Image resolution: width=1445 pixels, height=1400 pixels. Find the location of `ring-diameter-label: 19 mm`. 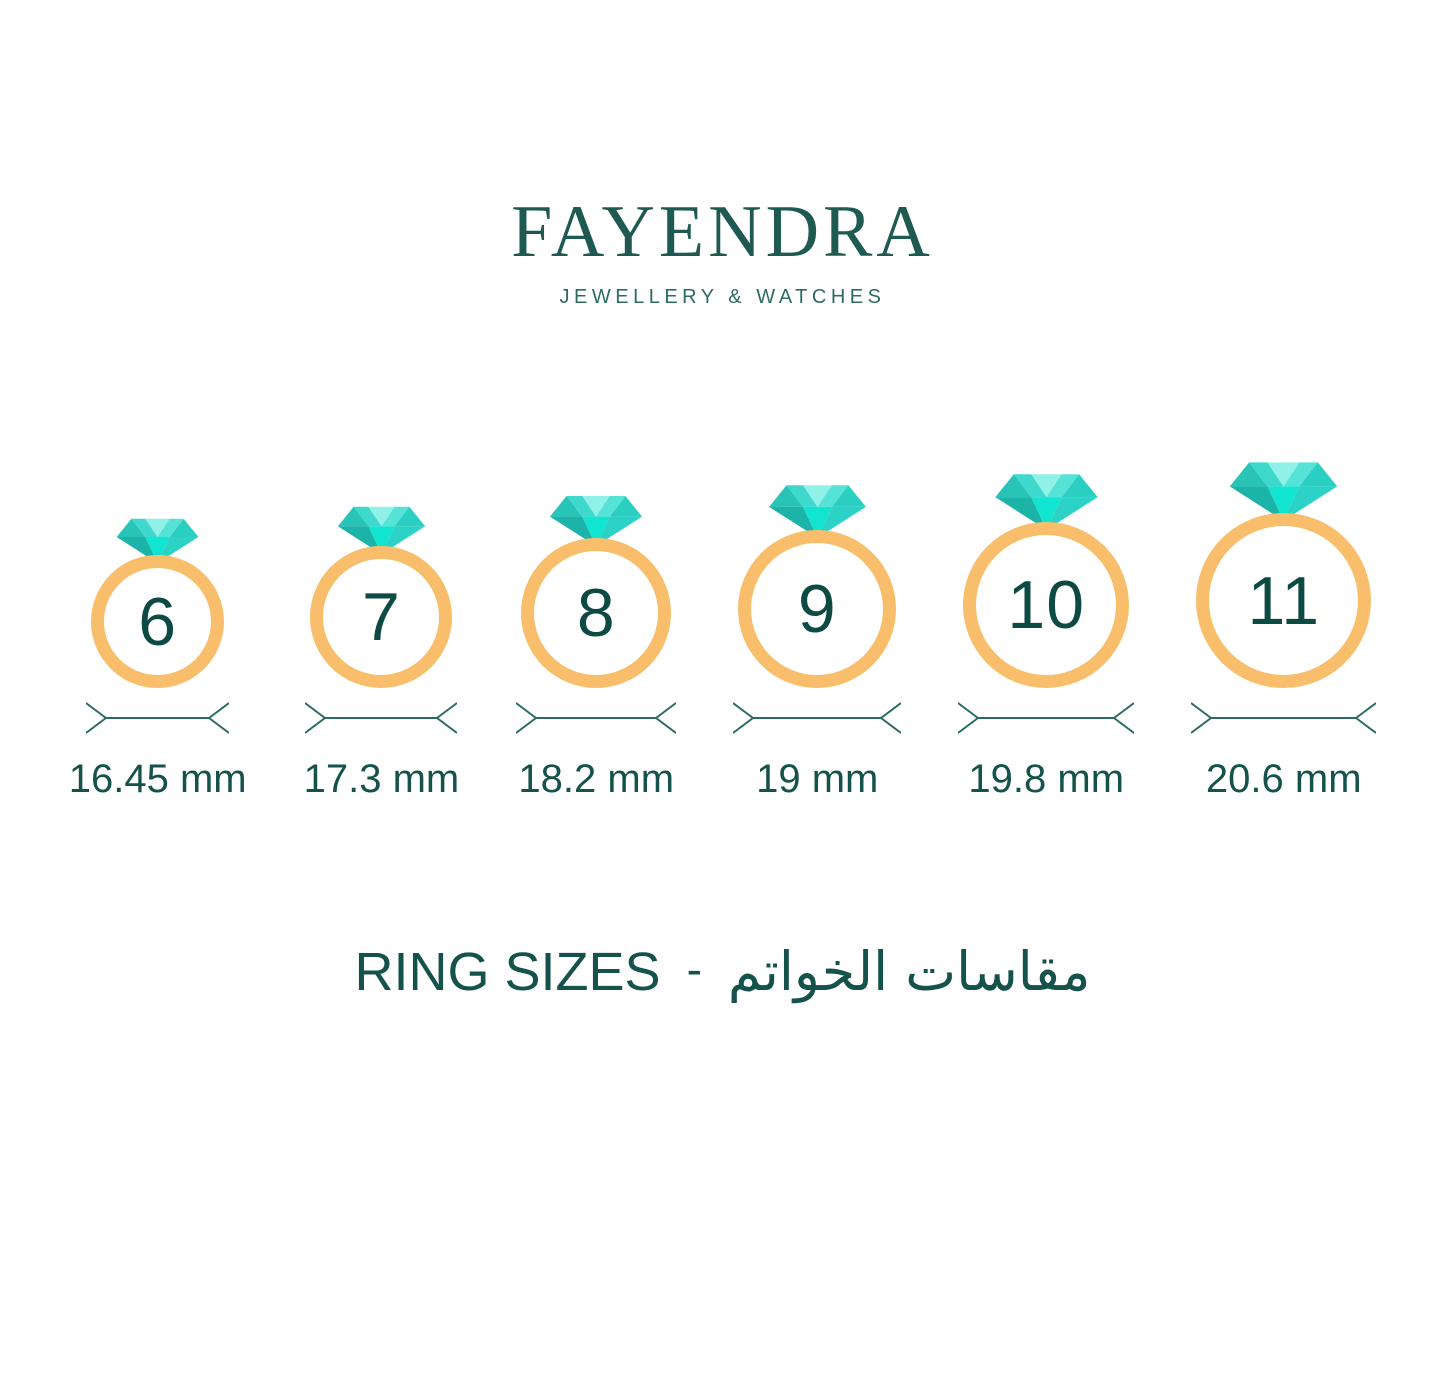

ring-diameter-label: 19 mm is located at coordinates (817, 779).